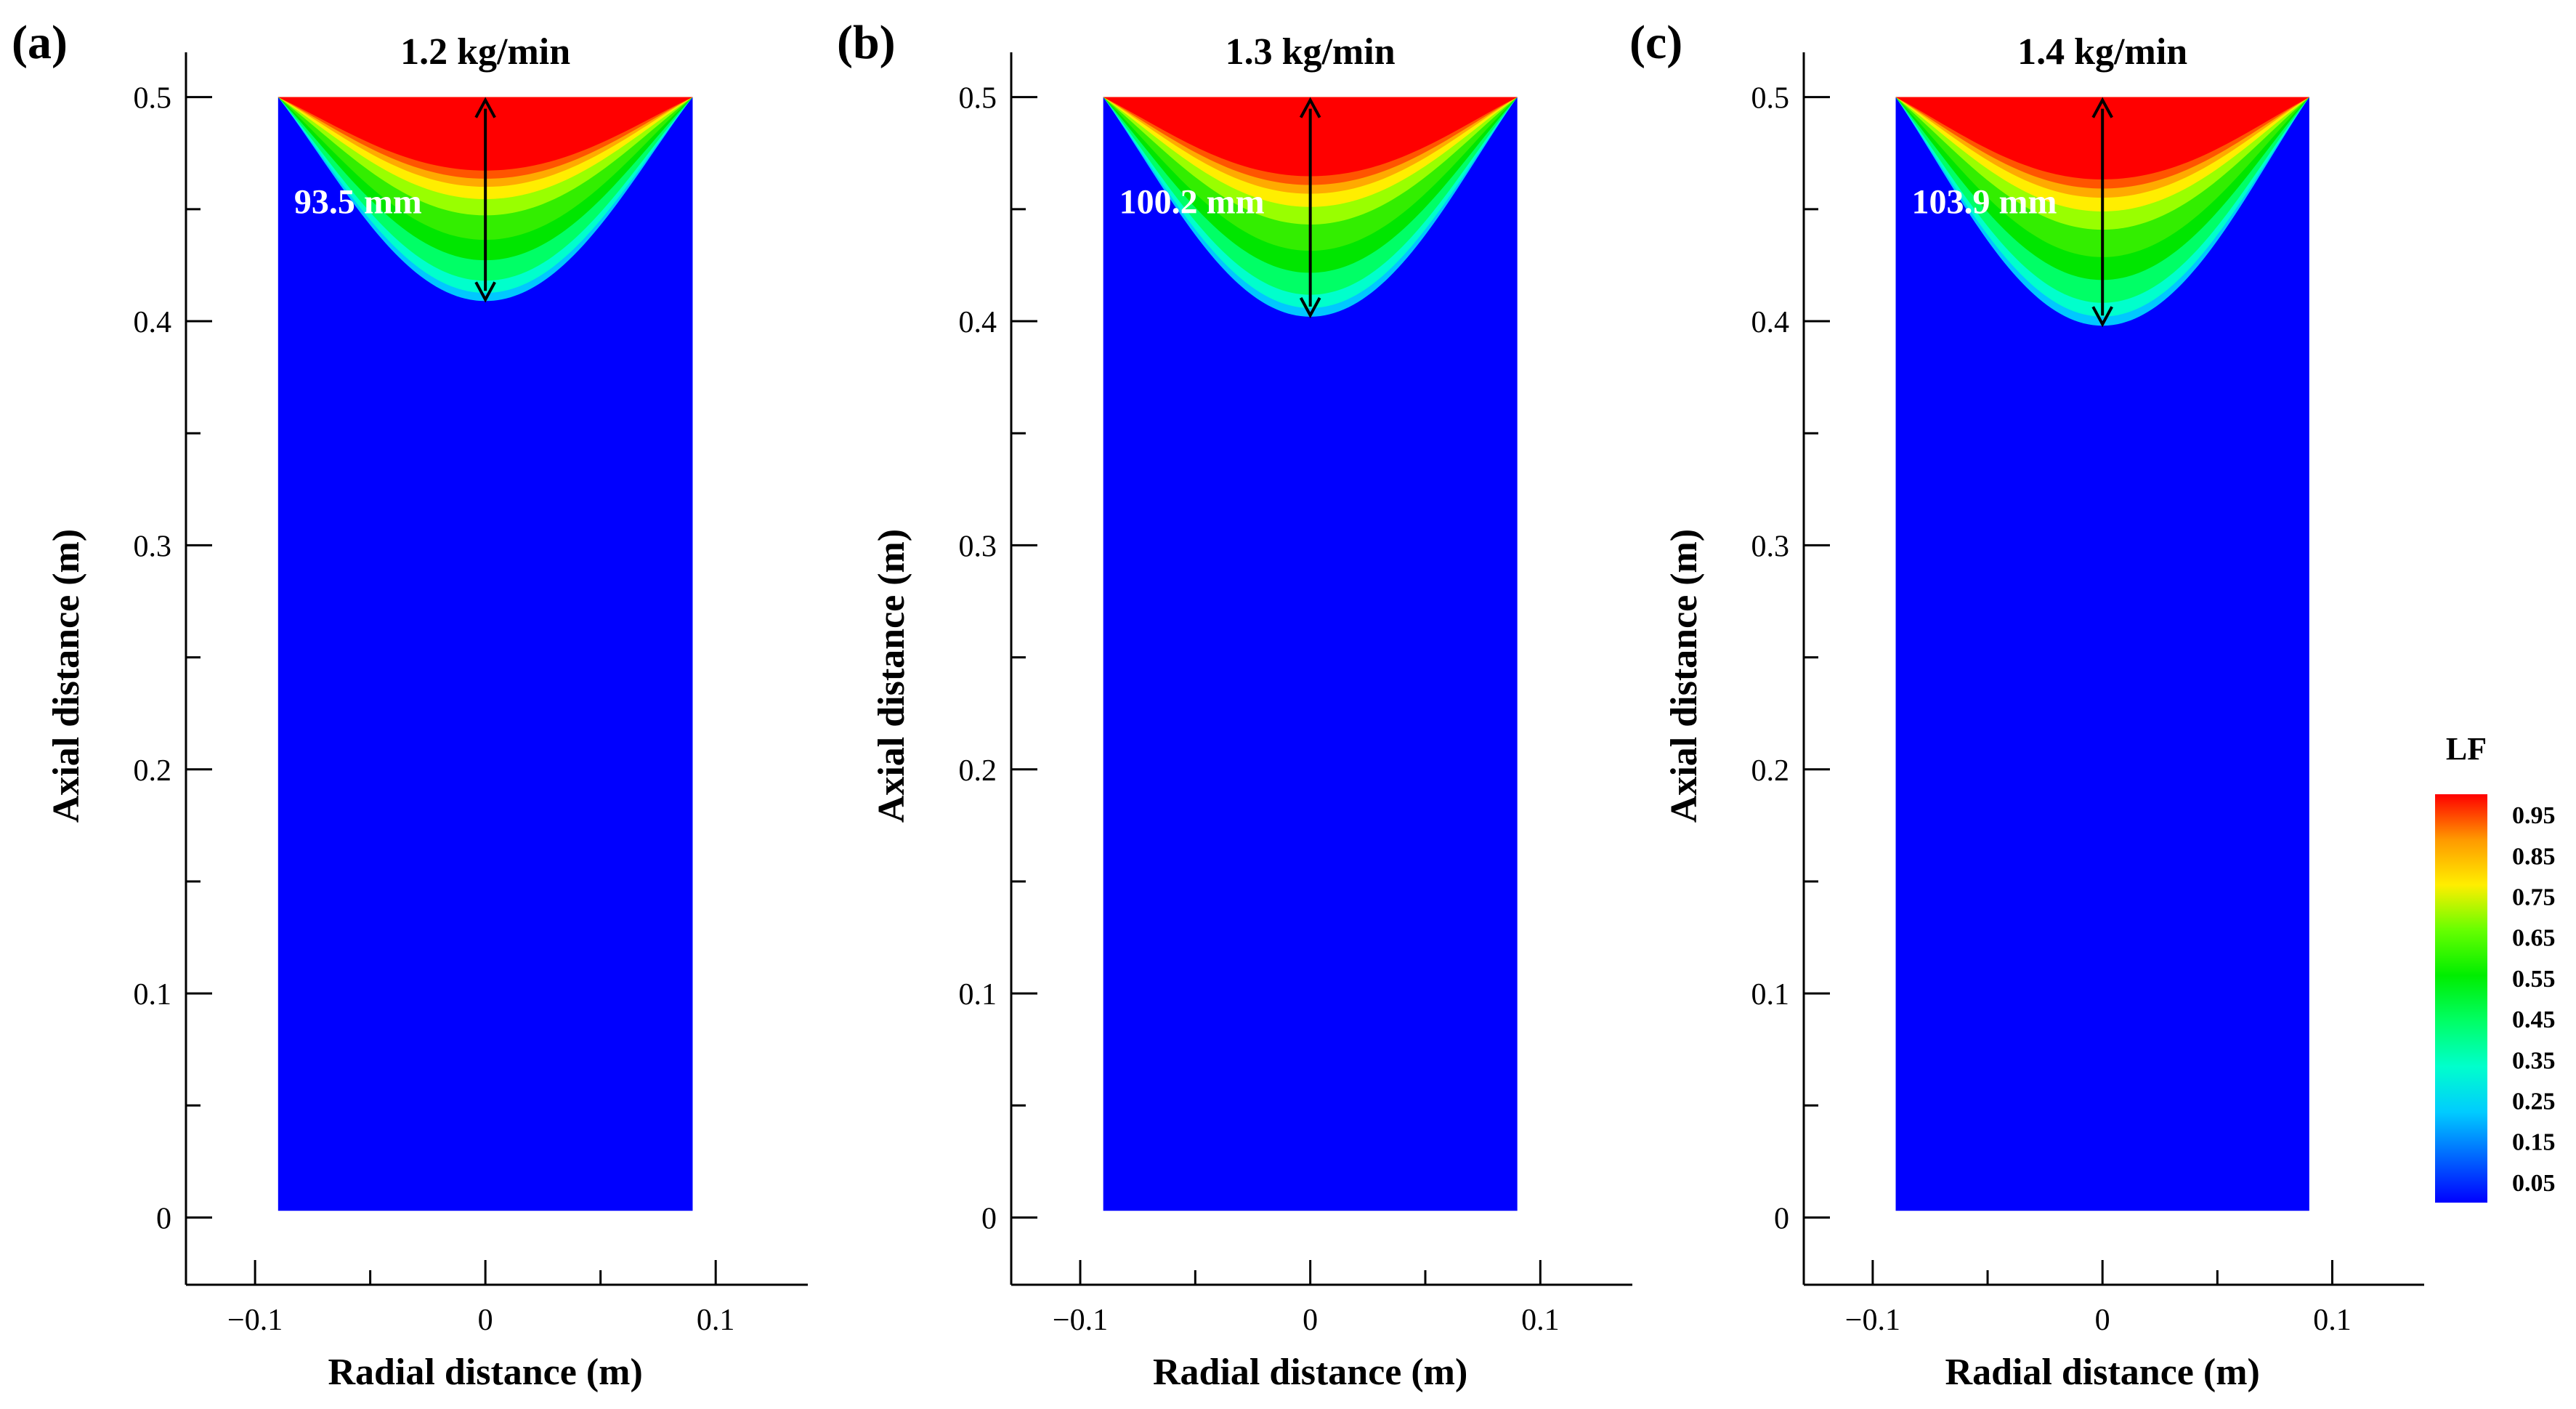  I want to click on panel-label: (c), so click(1655, 42).